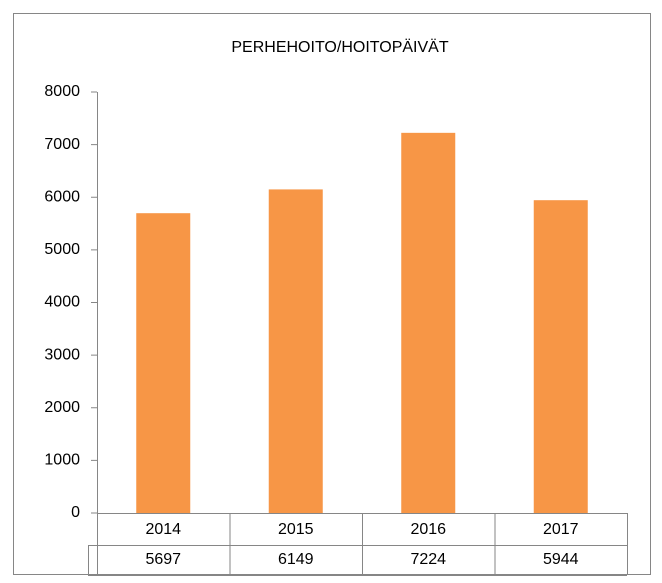 Image resolution: width=662 pixels, height=583 pixels. Describe the element at coordinates (62, 249) in the screenshot. I see `y-tick-label: 5000` at that location.